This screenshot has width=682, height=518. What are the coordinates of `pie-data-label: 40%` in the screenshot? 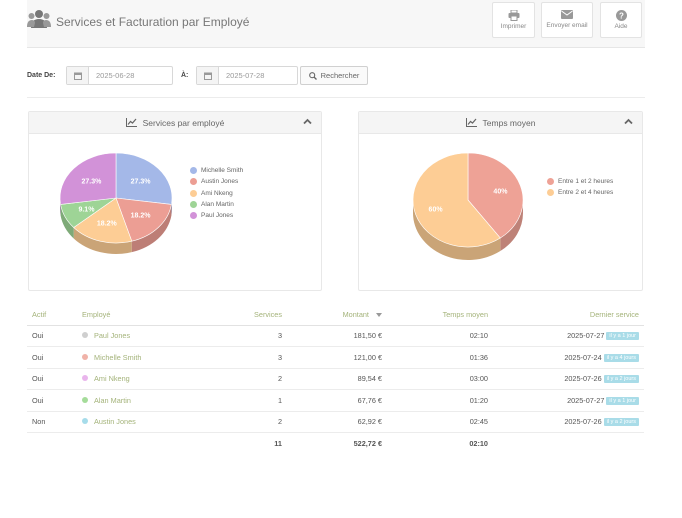 It's located at (500, 191).